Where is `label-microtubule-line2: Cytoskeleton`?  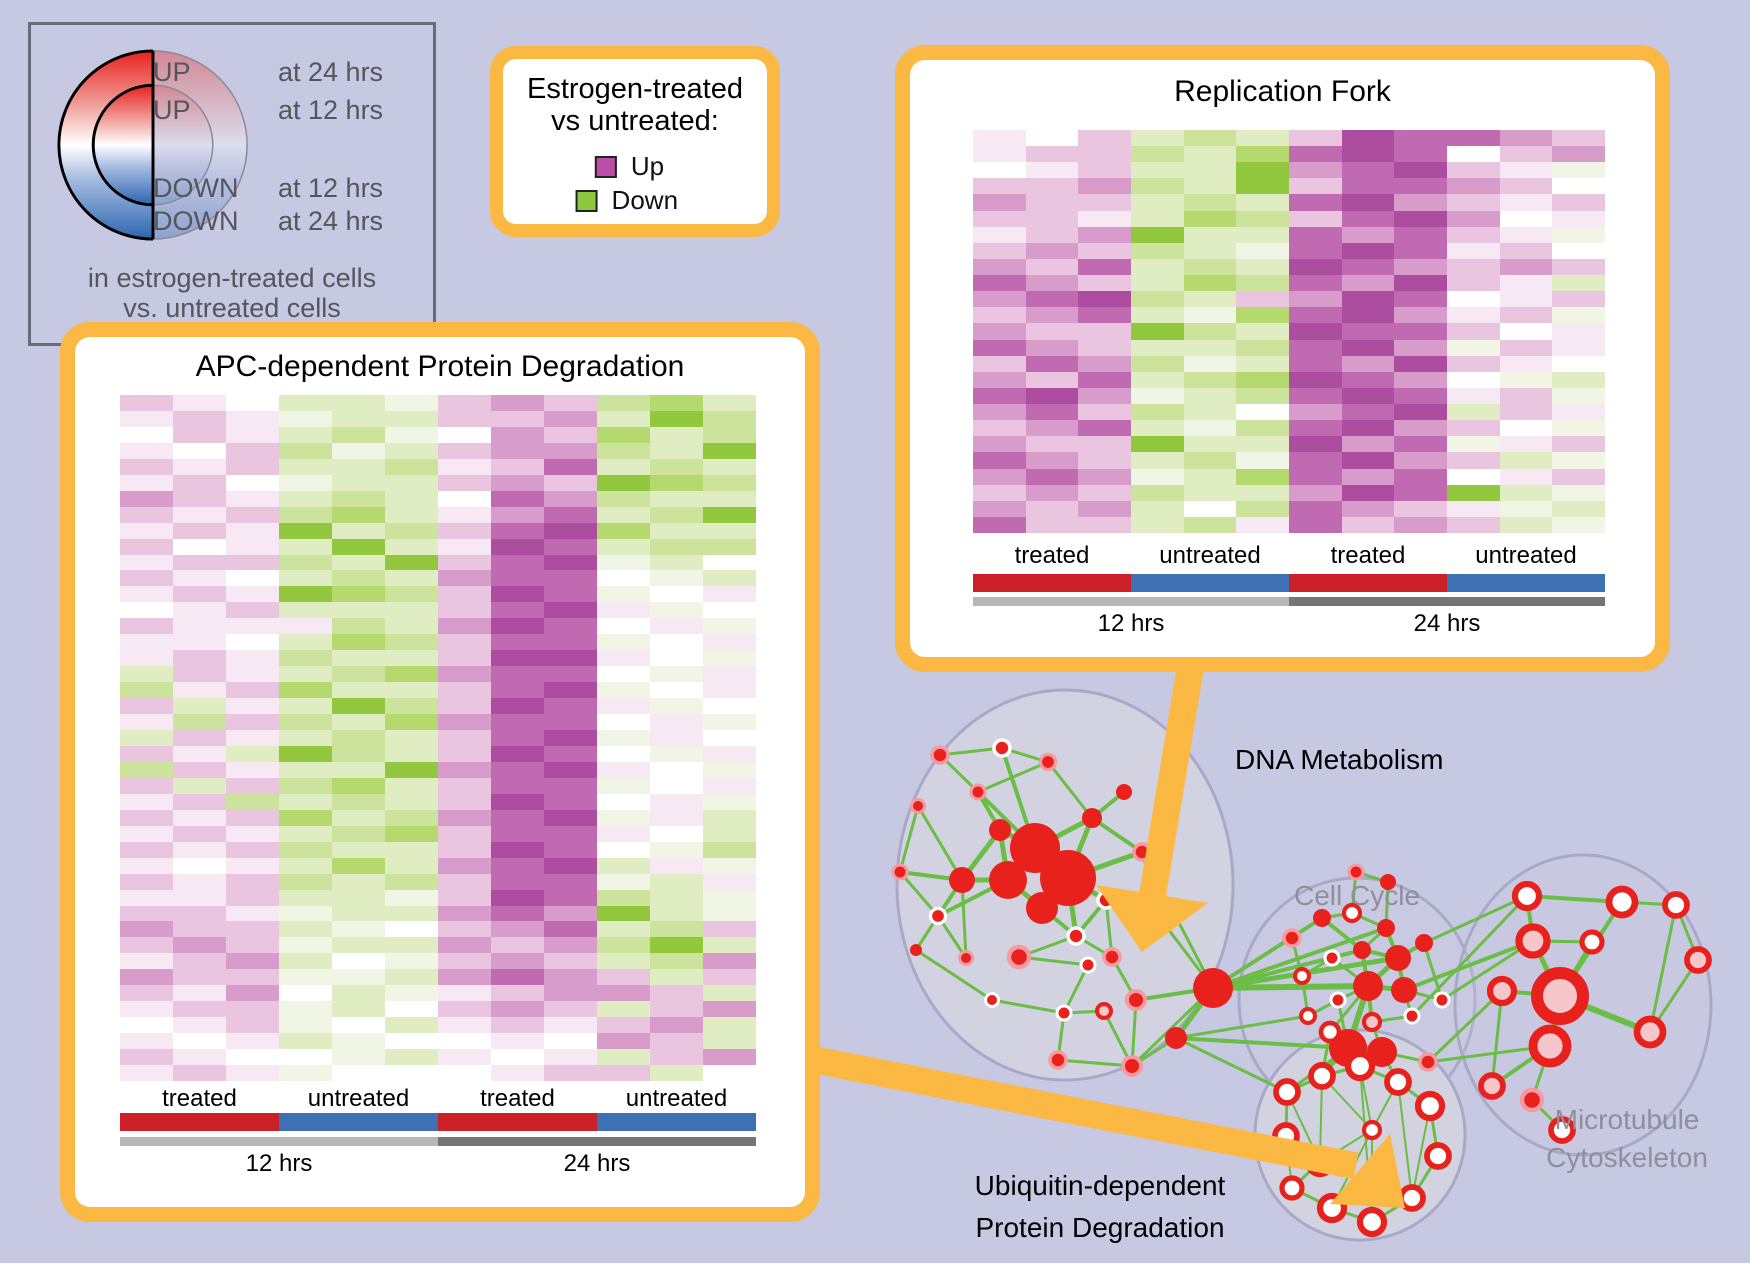
label-microtubule-line2: Cytoskeleton is located at coordinates (1627, 1157).